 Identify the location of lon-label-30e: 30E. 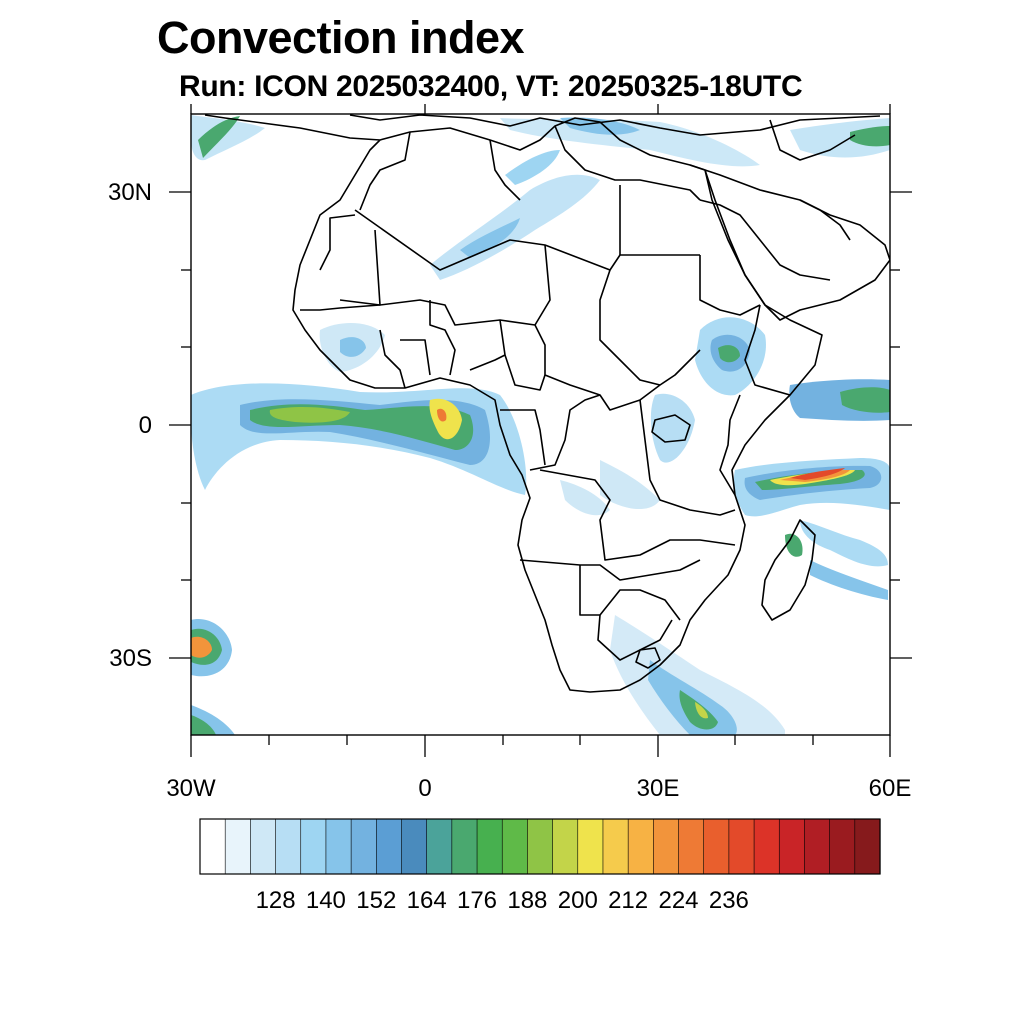
(658, 788).